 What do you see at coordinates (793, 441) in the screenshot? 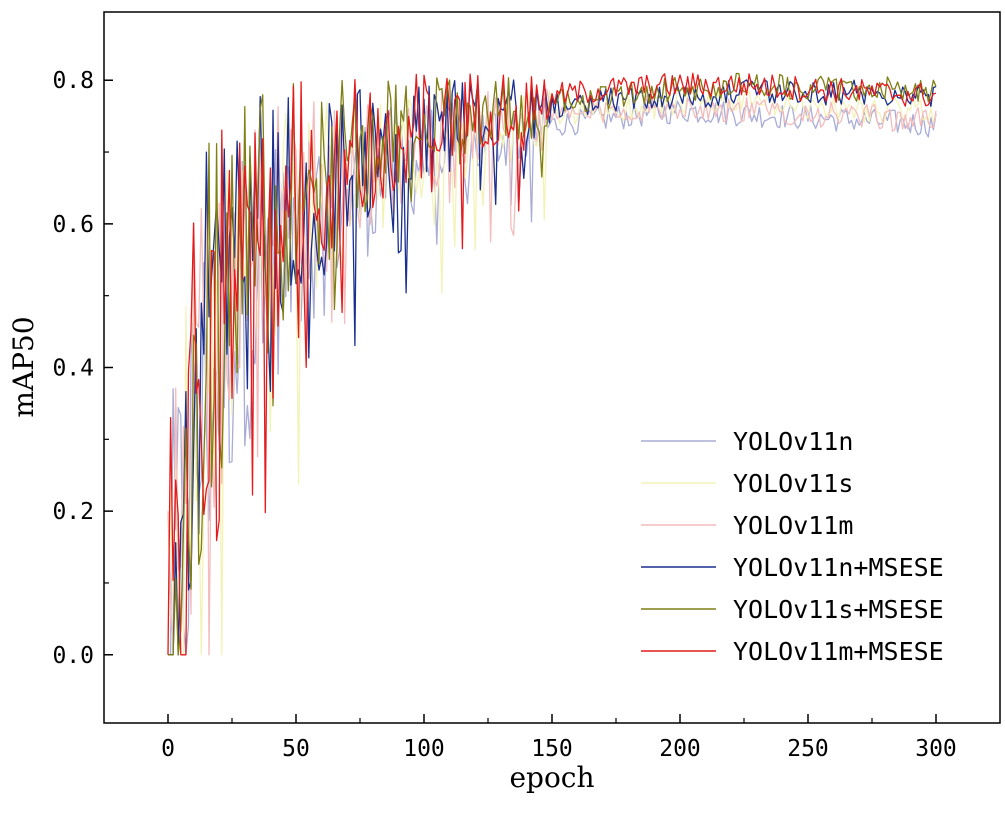
I see `legend-label: YOLOv11n` at bounding box center [793, 441].